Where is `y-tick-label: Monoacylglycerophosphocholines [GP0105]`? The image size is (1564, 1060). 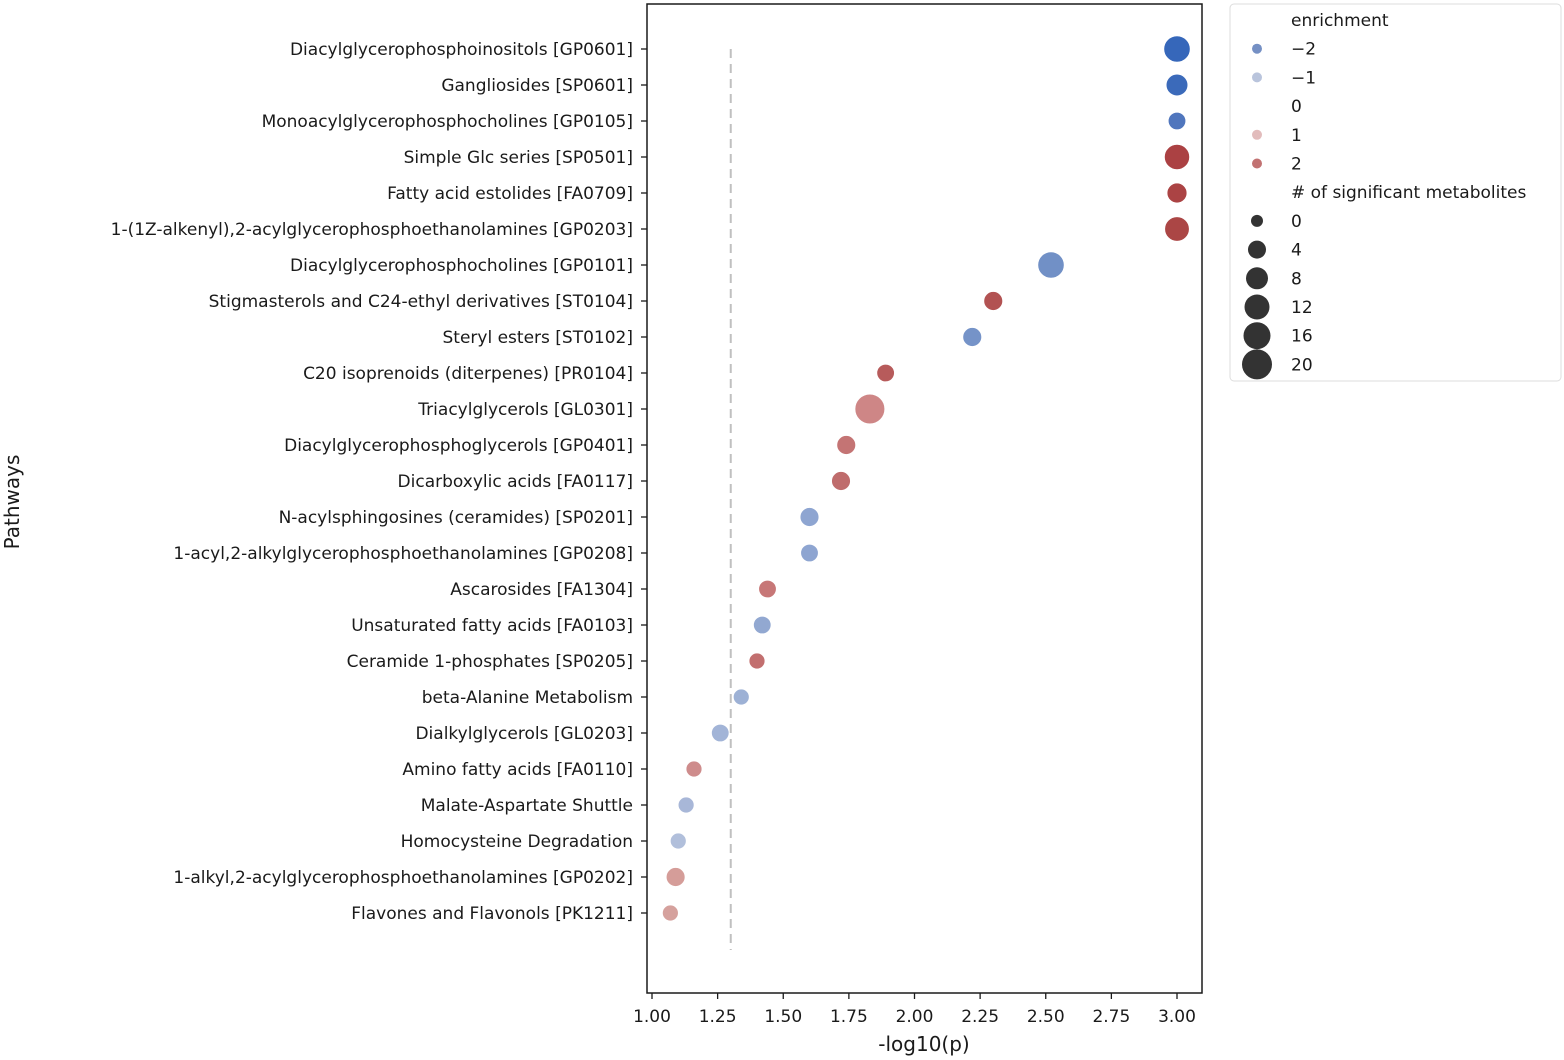
y-tick-label: Monoacylglycerophosphocholines [GP0105] is located at coordinates (447, 122).